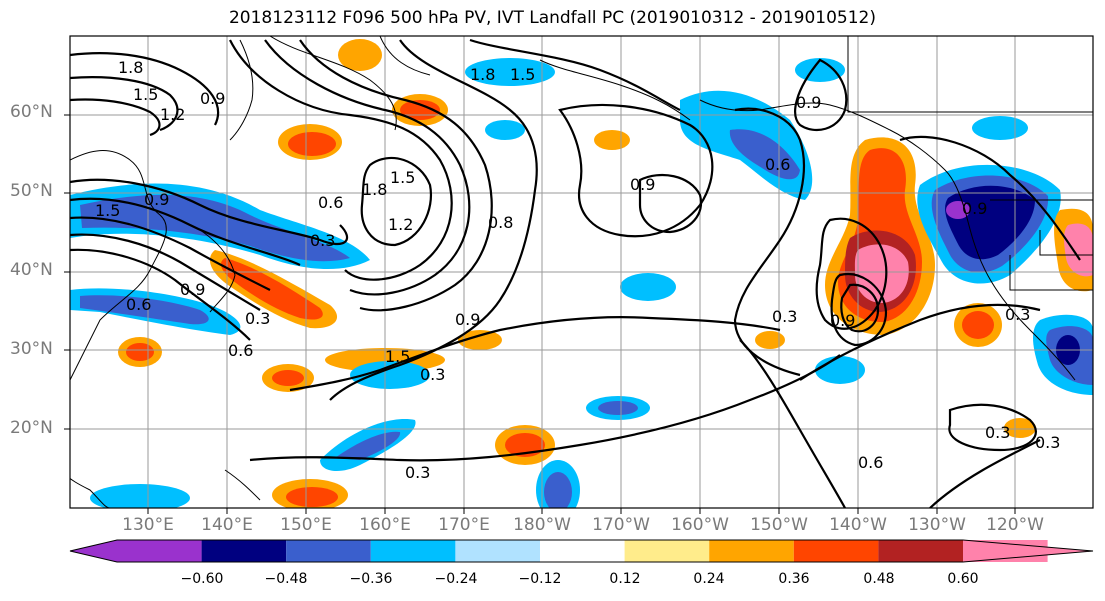 This screenshot has width=1105, height=601. Describe the element at coordinates (937, 525) in the screenshot. I see `lon-label-130w: 130°W` at that location.